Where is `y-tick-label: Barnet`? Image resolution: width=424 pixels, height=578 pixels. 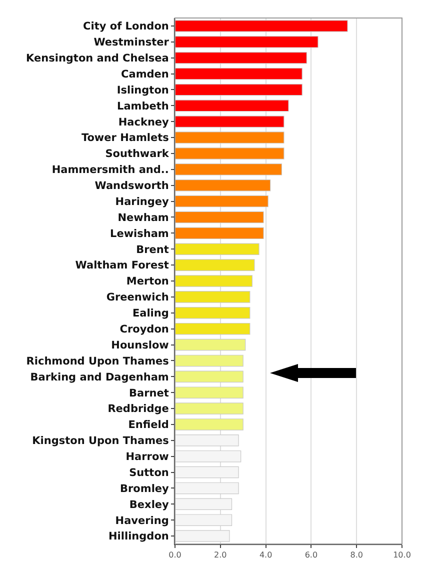 y-tick-label: Barnet is located at coordinates (149, 393).